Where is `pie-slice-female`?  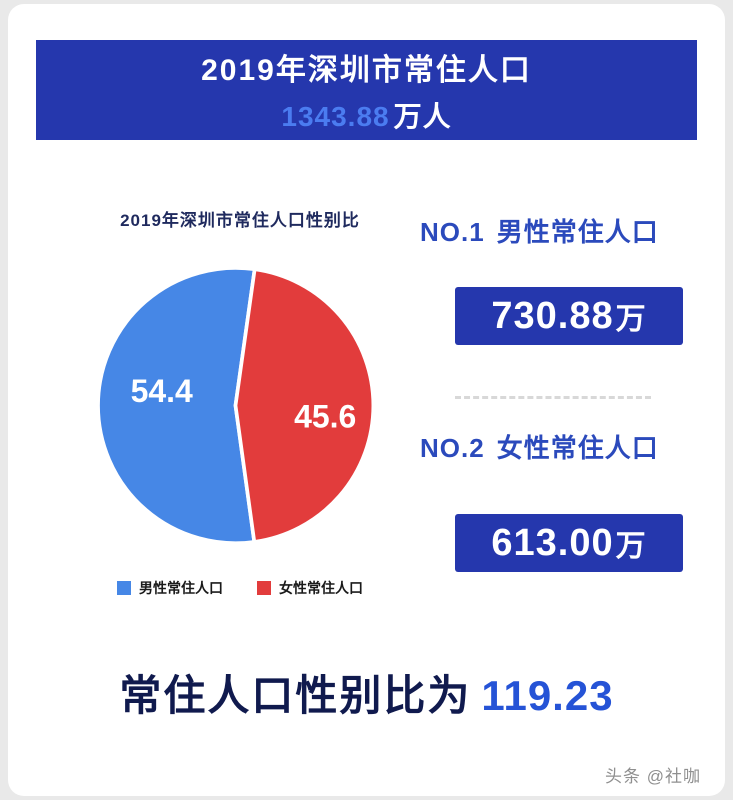
pie-slice-female is located at coordinates (304, 405).